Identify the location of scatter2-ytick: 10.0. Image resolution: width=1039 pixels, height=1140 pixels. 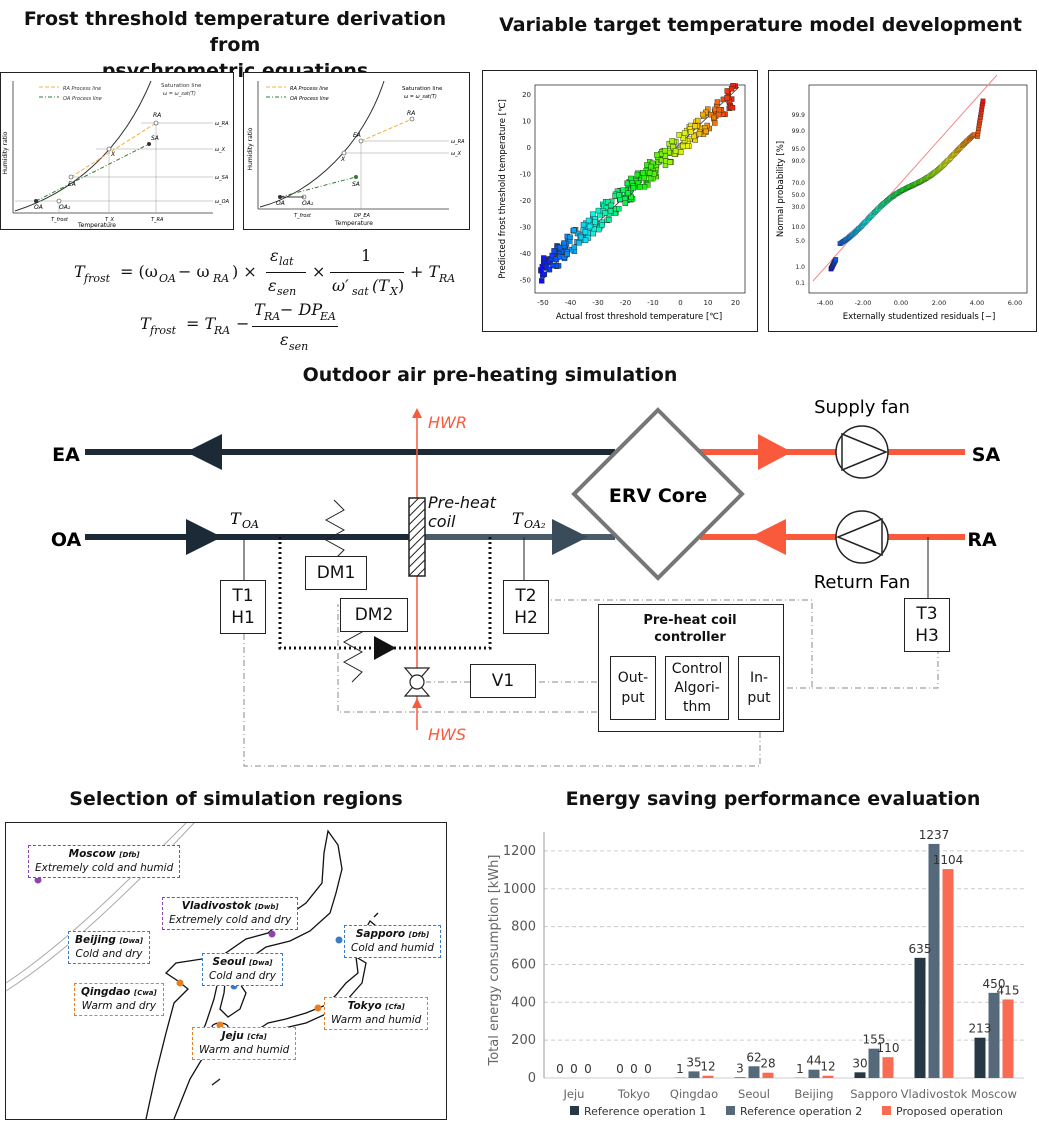
(799, 227).